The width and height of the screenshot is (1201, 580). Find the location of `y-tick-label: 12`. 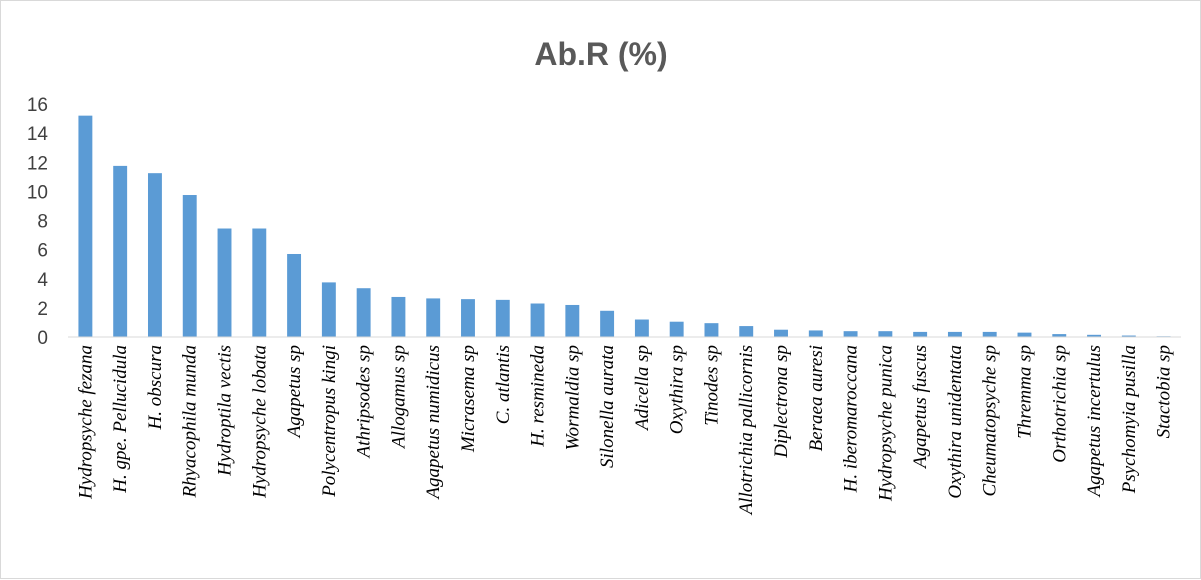

y-tick-label: 12 is located at coordinates (37, 163).